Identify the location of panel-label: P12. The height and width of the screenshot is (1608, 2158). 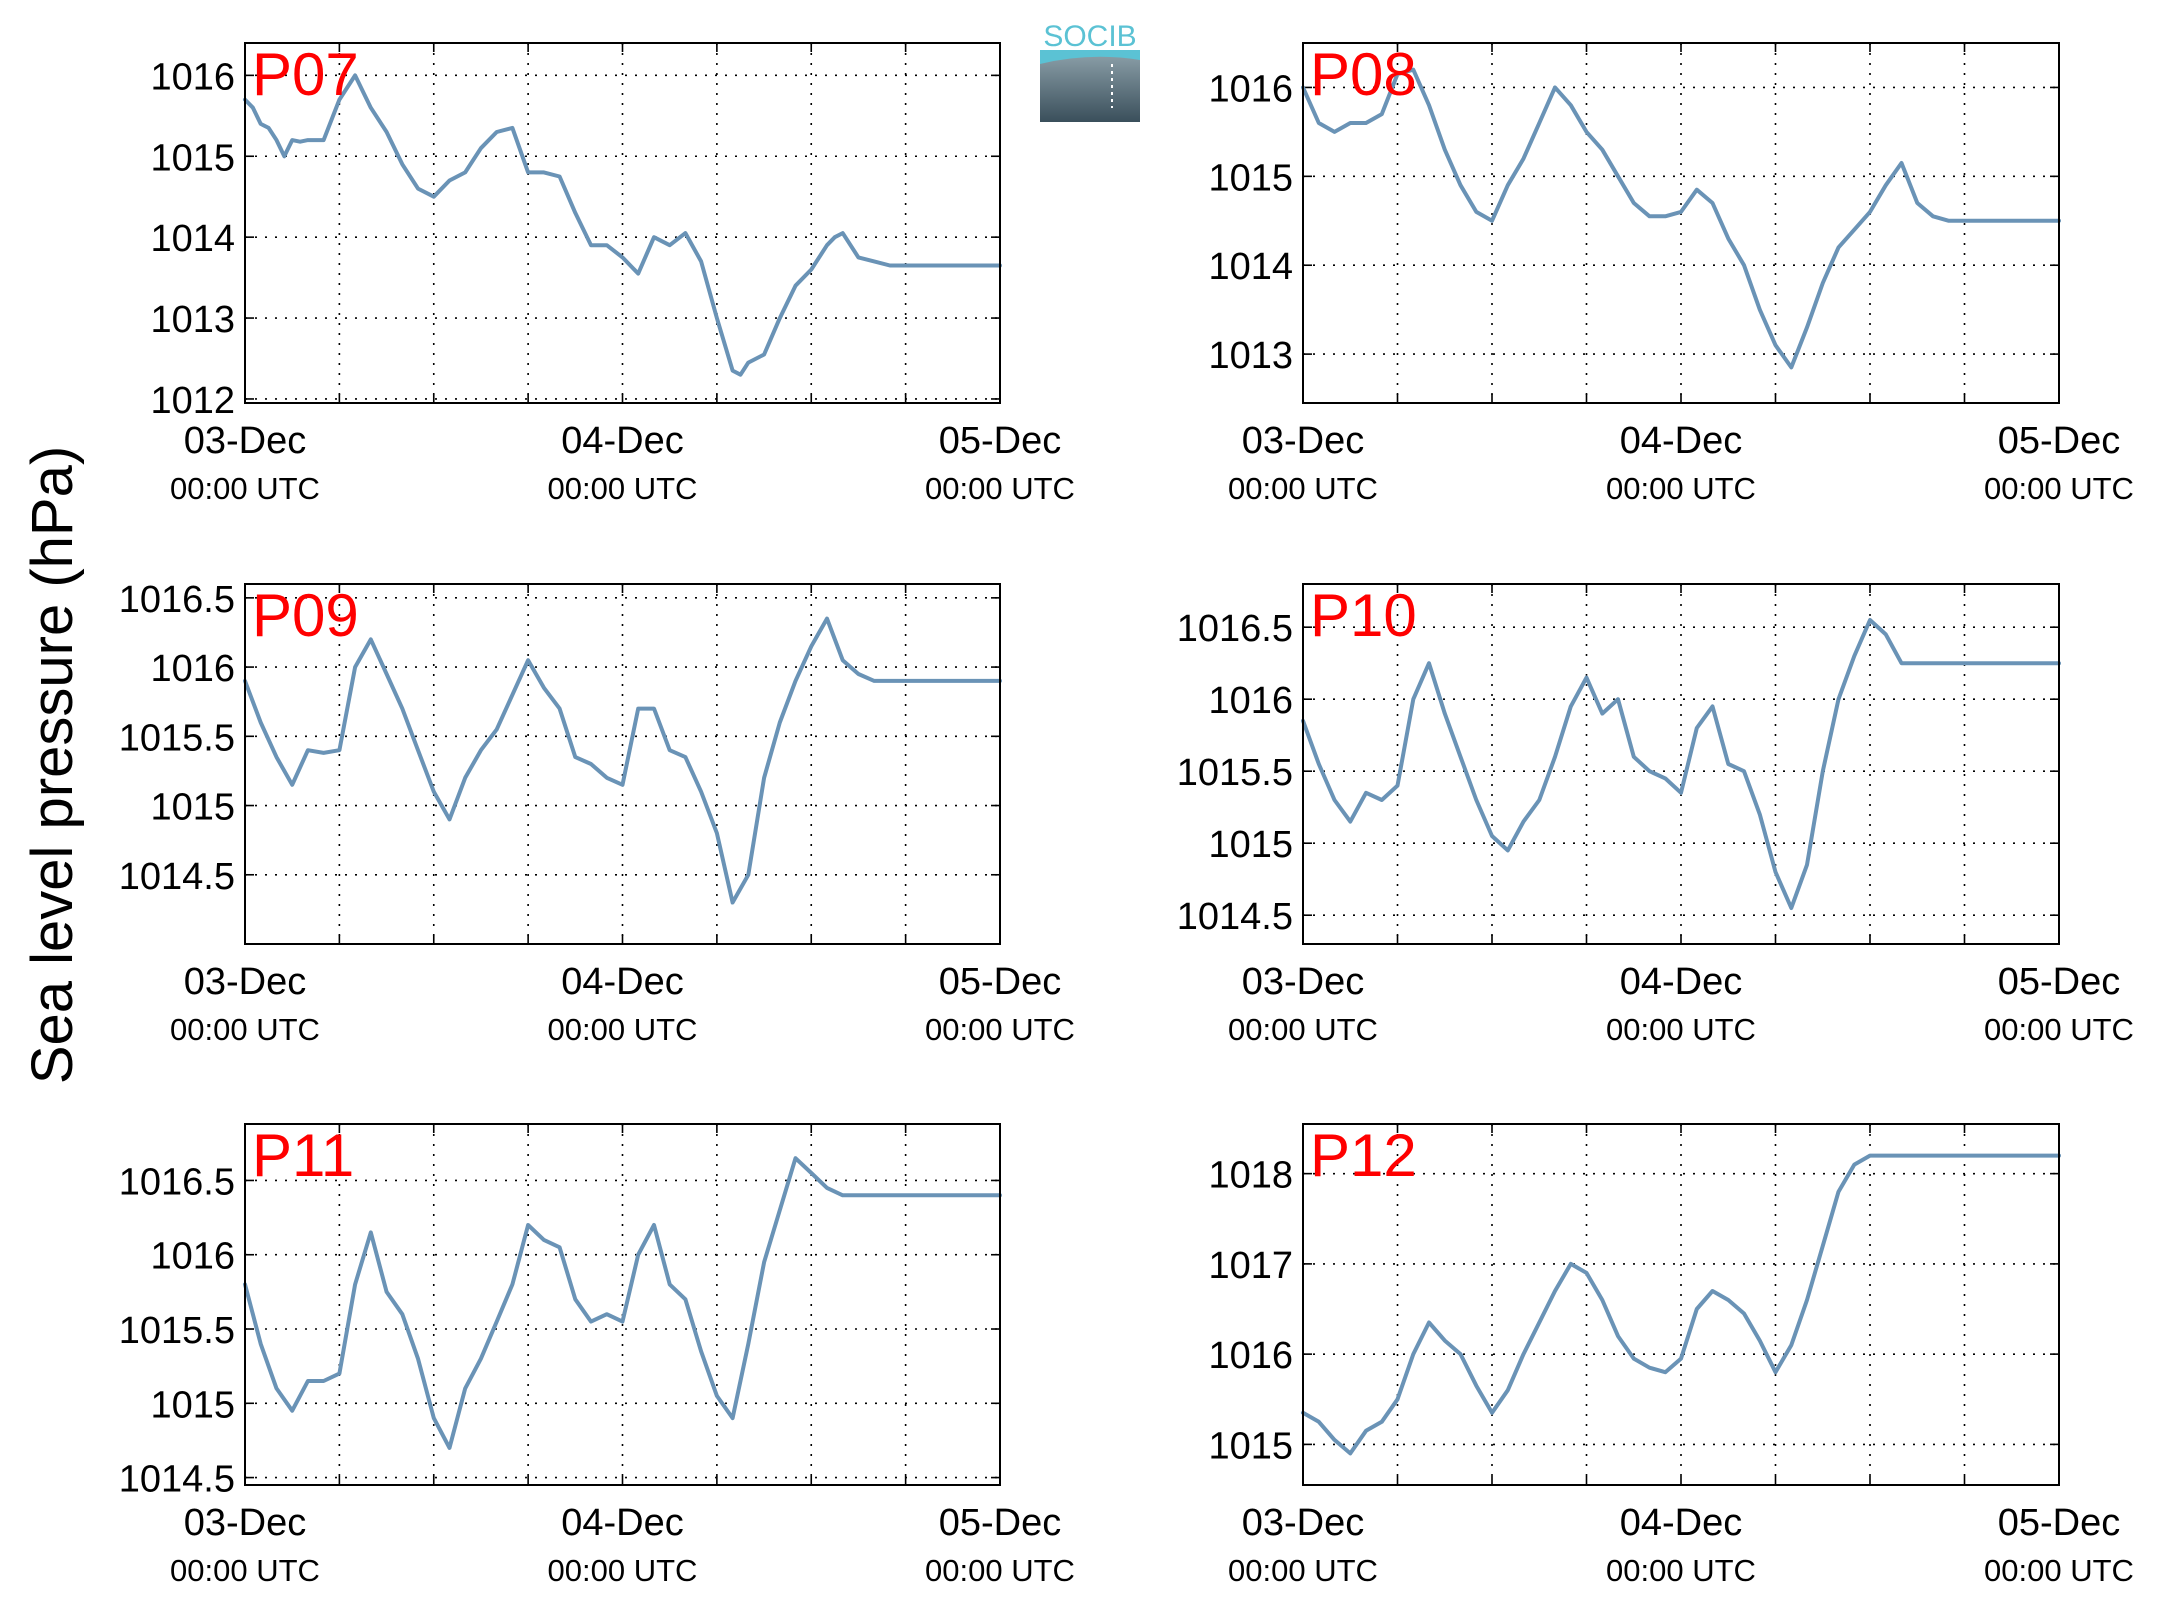
(1363, 1155).